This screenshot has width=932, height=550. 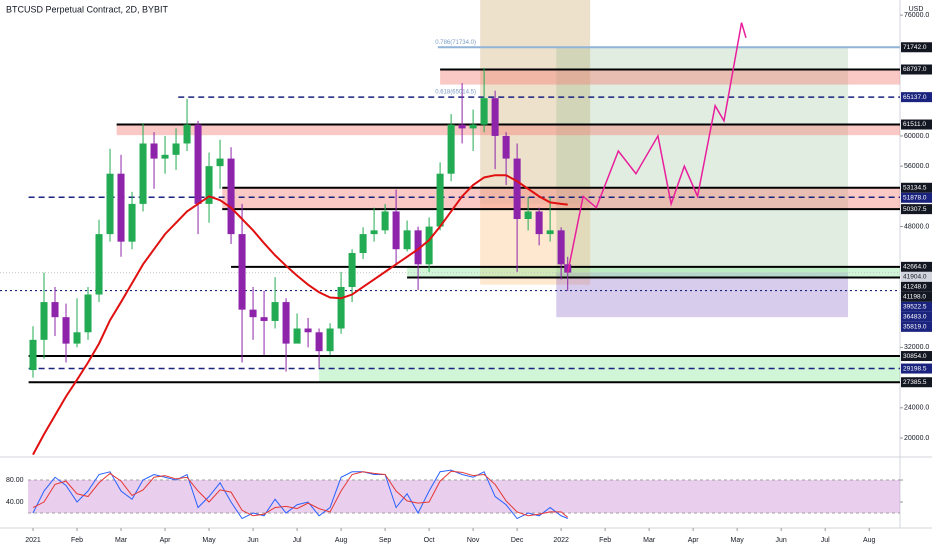 What do you see at coordinates (87, 9) in the screenshot?
I see `chart-title: BTCUSD Perpetual Contract, 2D, BYBIT` at bounding box center [87, 9].